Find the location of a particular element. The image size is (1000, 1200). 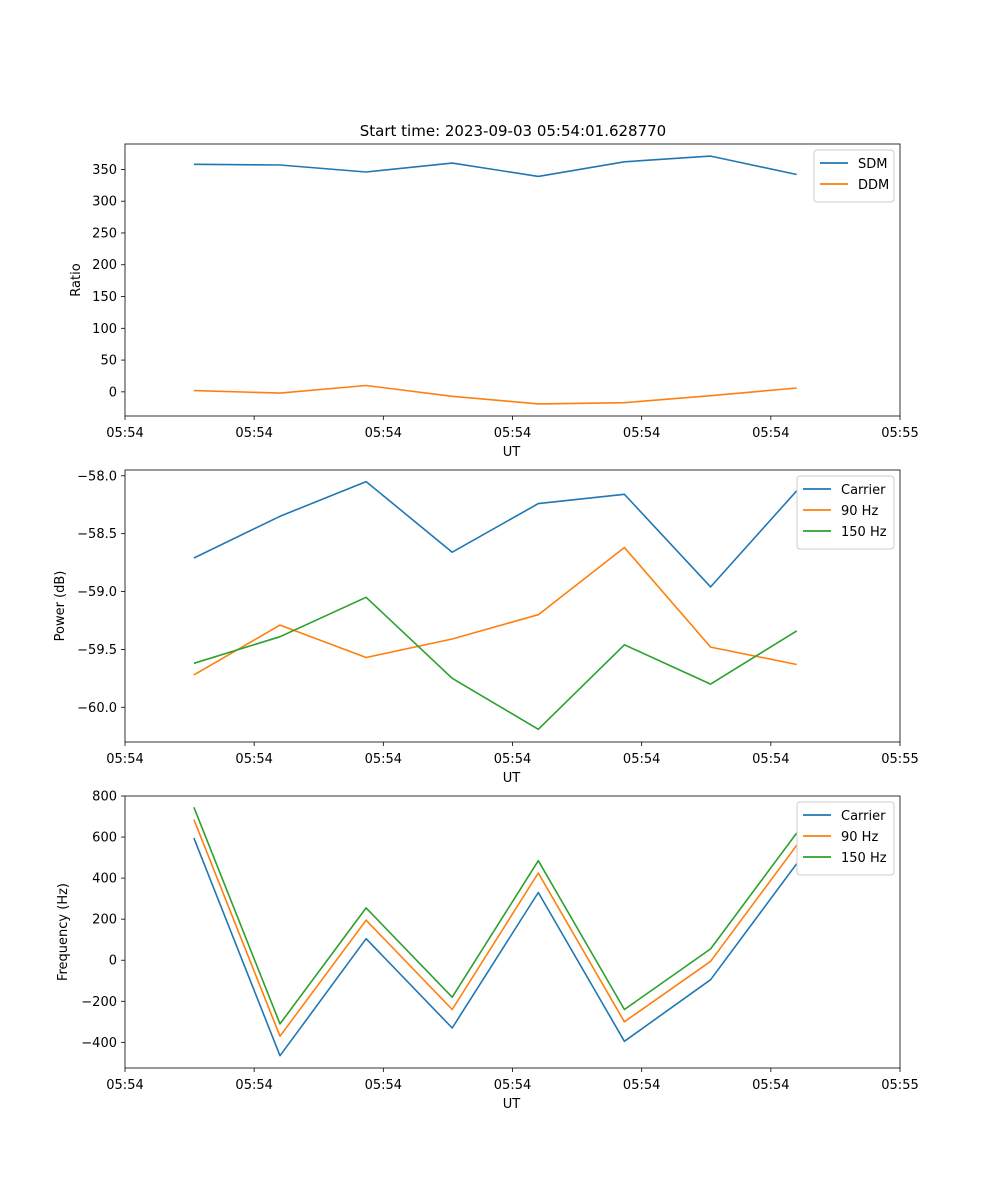

legend: SDM DDM is located at coordinates (854, 176).